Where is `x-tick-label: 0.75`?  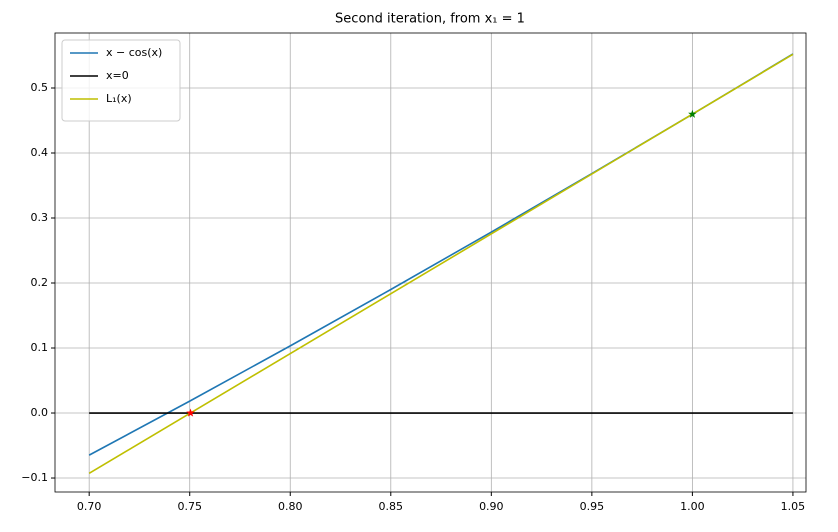 x-tick-label: 0.75 is located at coordinates (189, 506).